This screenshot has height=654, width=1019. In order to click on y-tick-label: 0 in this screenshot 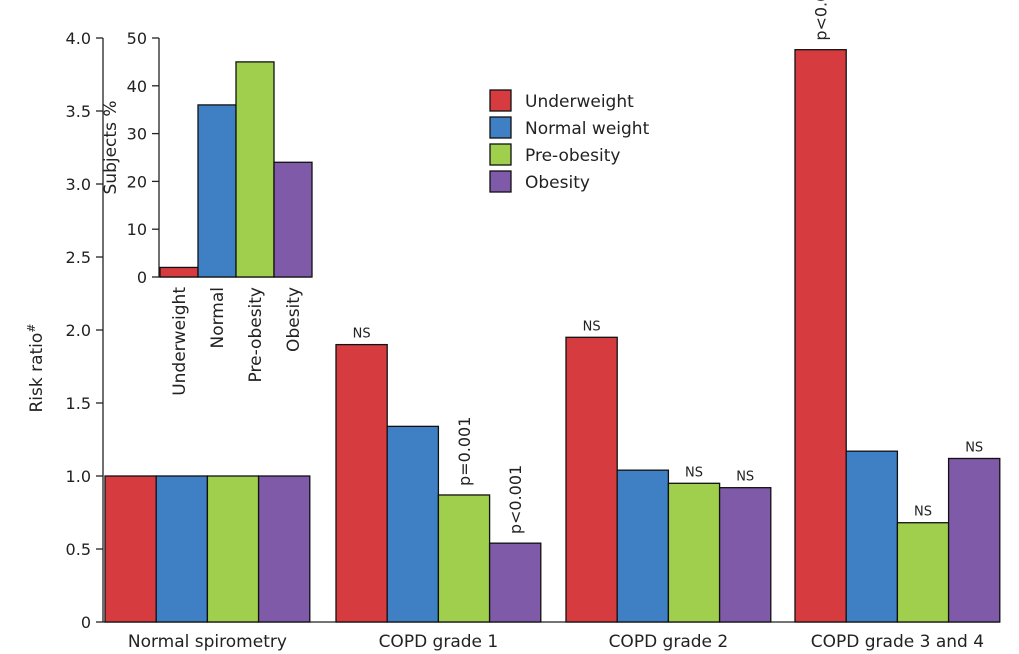, I will do `click(86, 622)`.